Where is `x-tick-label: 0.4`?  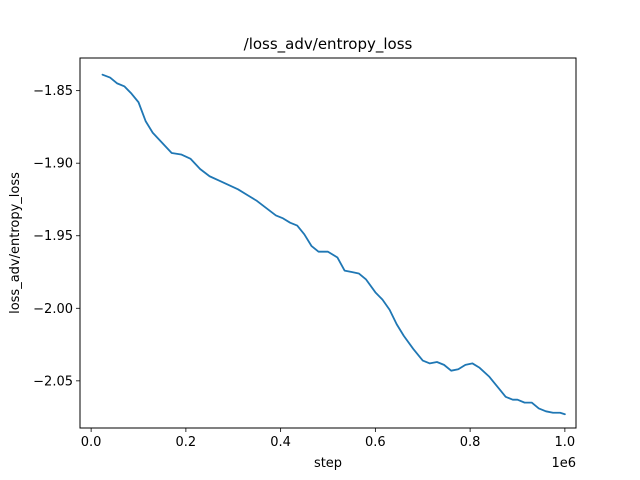 x-tick-label: 0.4 is located at coordinates (280, 442).